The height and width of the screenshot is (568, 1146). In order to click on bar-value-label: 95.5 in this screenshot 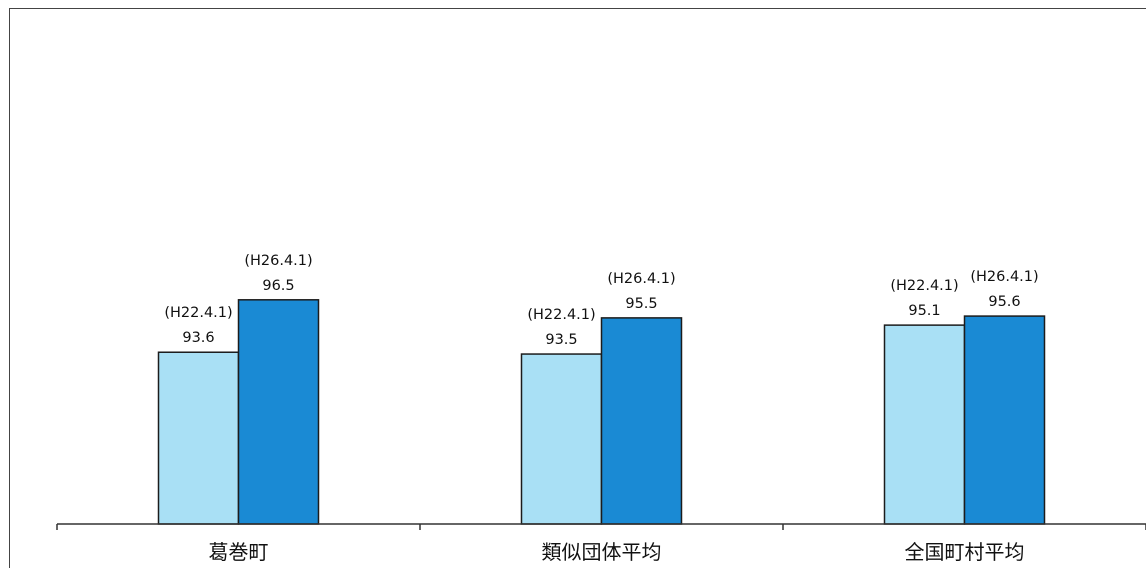, I will do `click(641, 304)`.